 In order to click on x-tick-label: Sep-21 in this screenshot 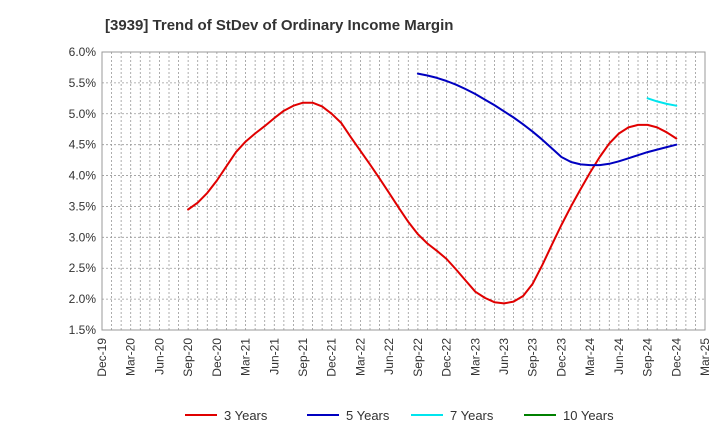, I will do `click(303, 357)`.